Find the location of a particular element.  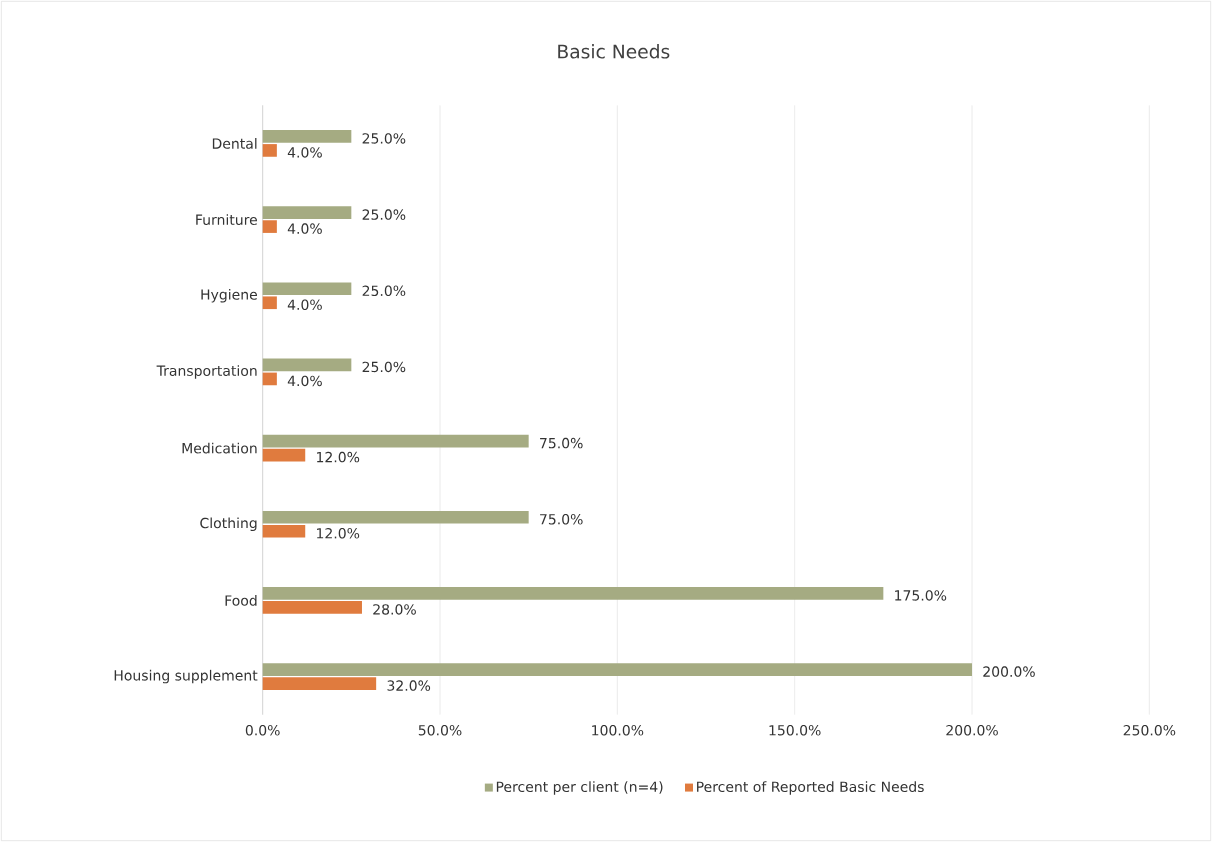

y-tick-label: Transportation is located at coordinates (206, 372).